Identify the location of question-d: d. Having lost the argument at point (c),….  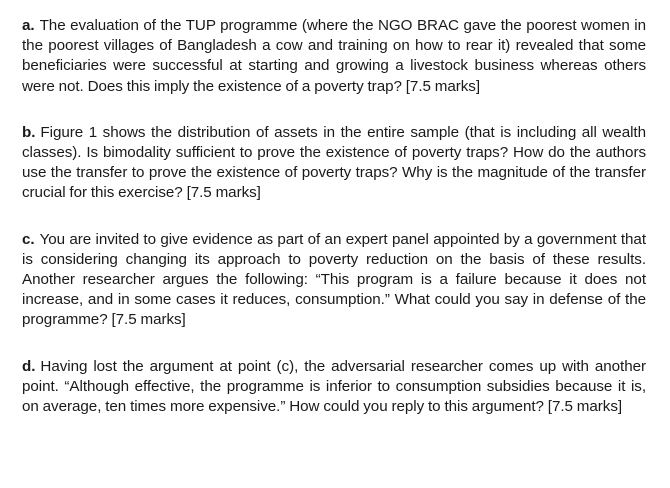
(334, 387).